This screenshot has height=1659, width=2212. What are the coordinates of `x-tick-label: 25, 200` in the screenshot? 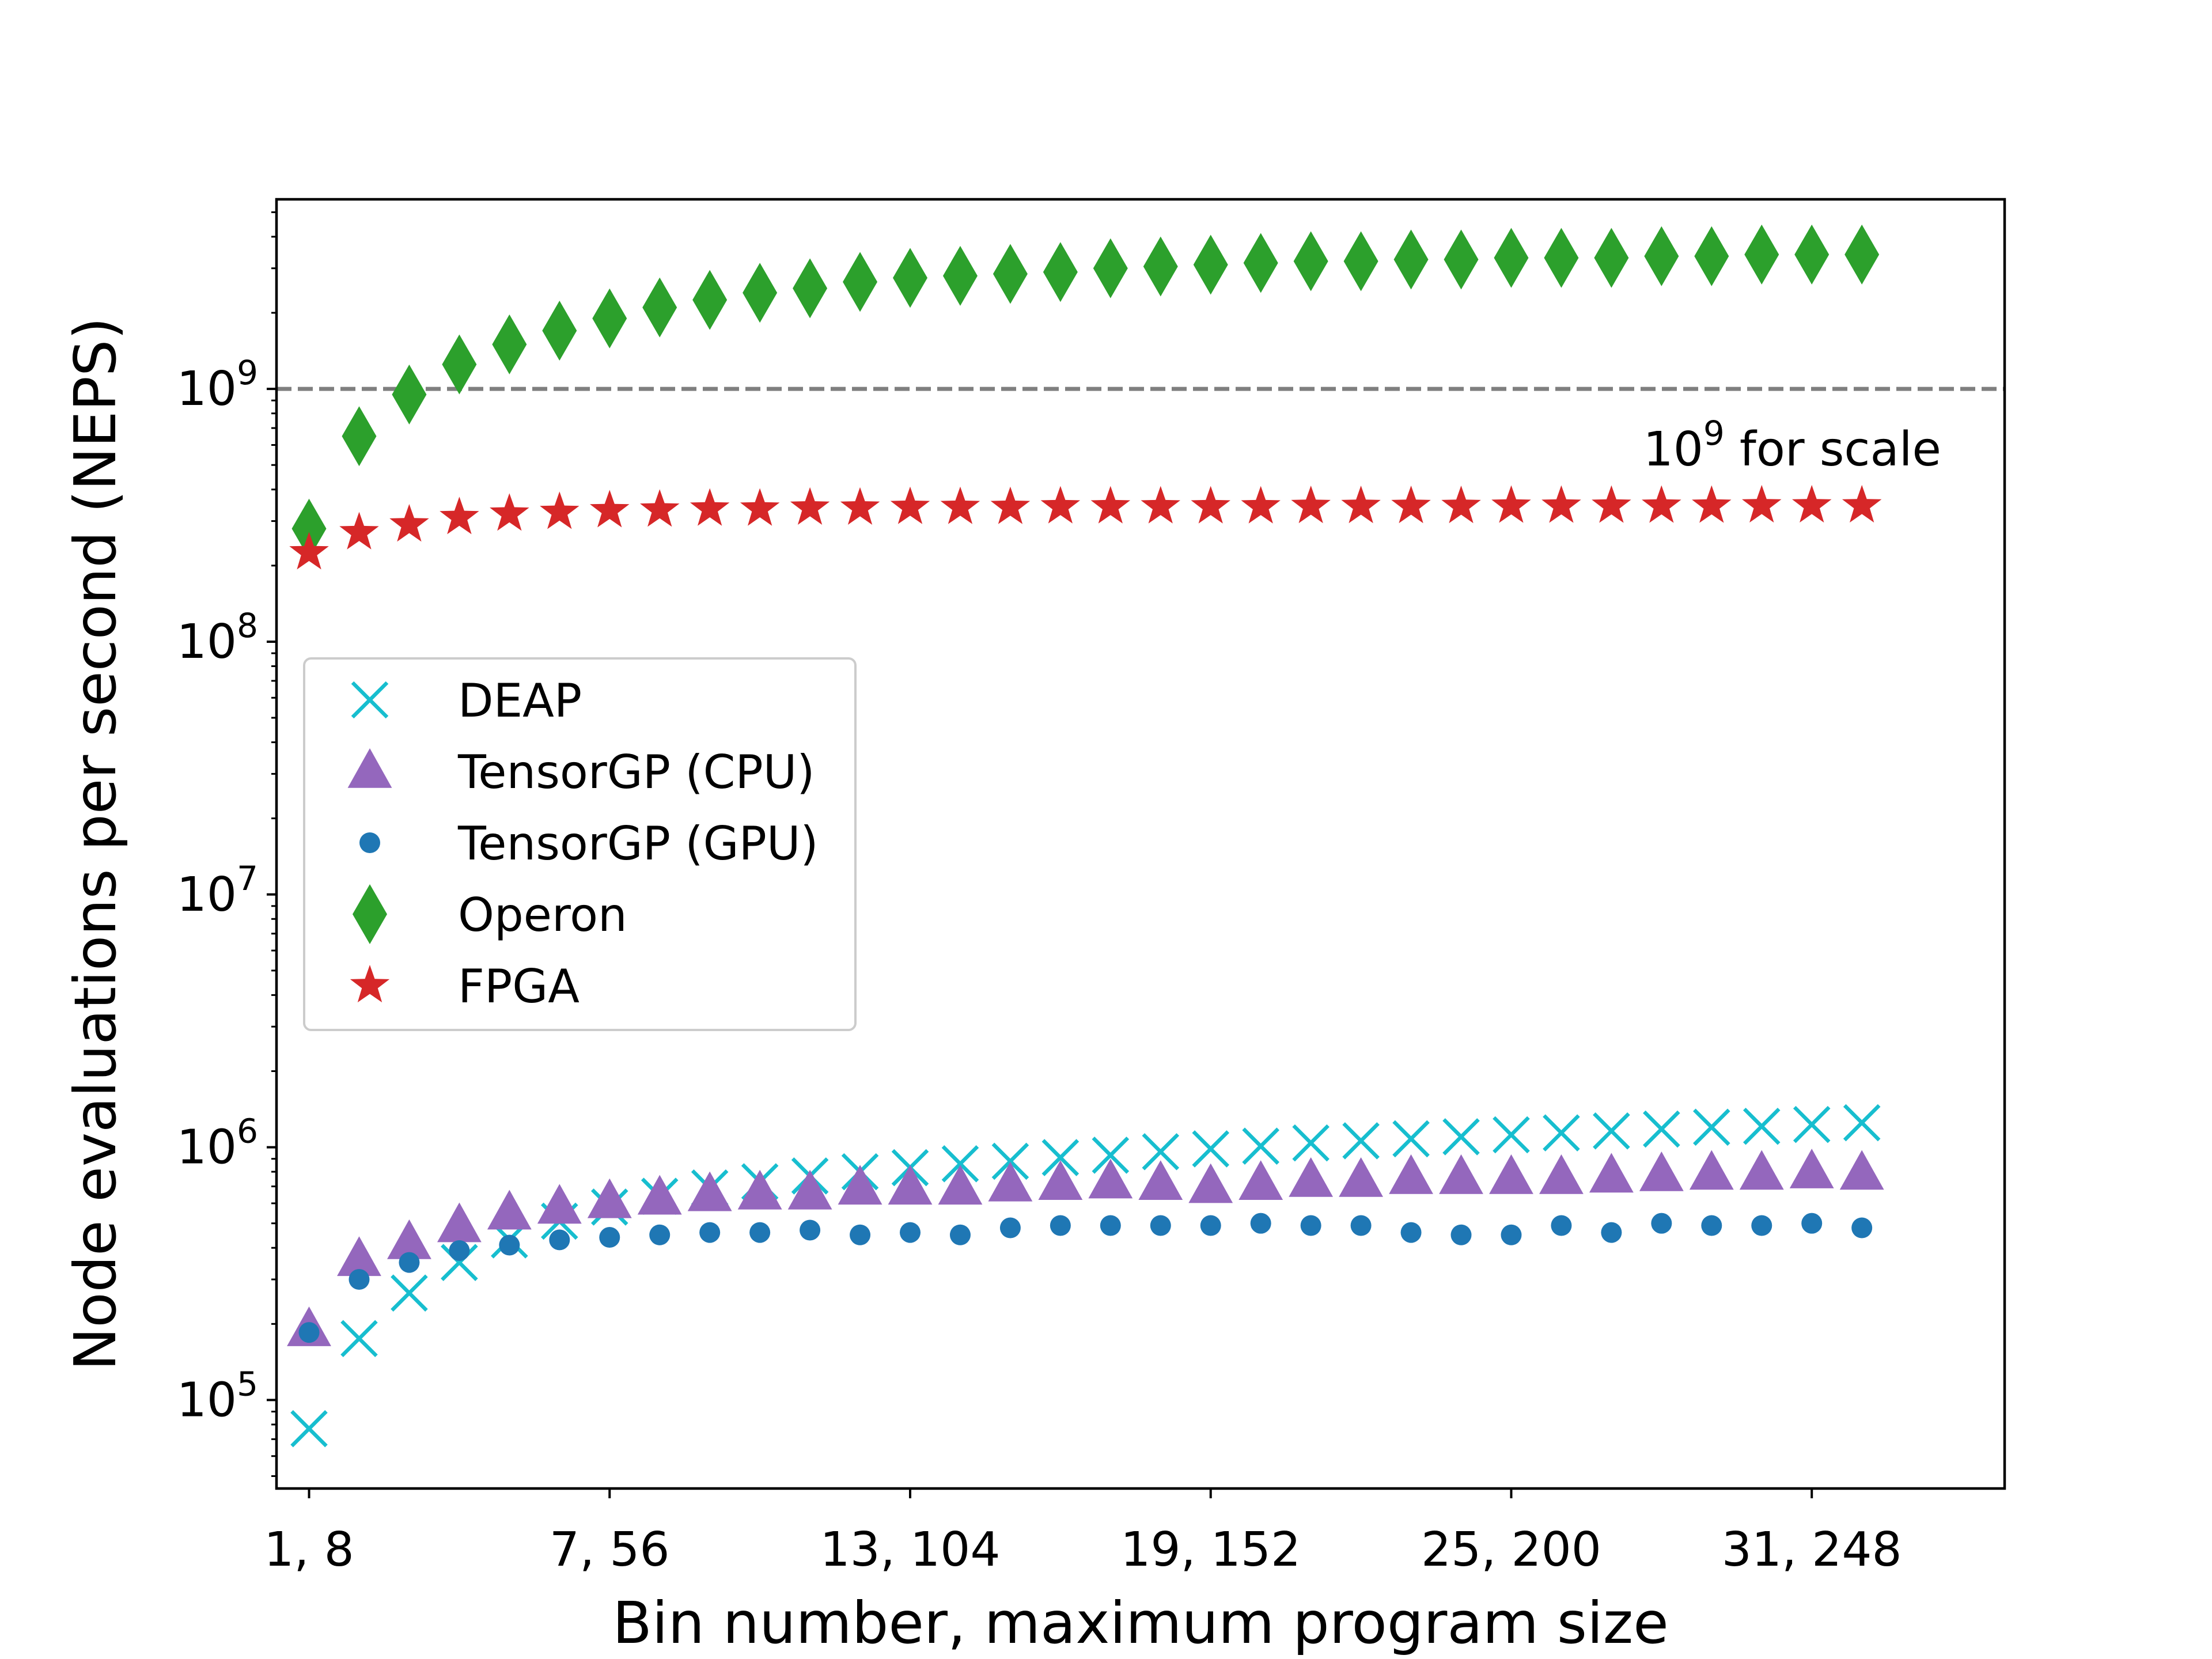 It's located at (1511, 1549).